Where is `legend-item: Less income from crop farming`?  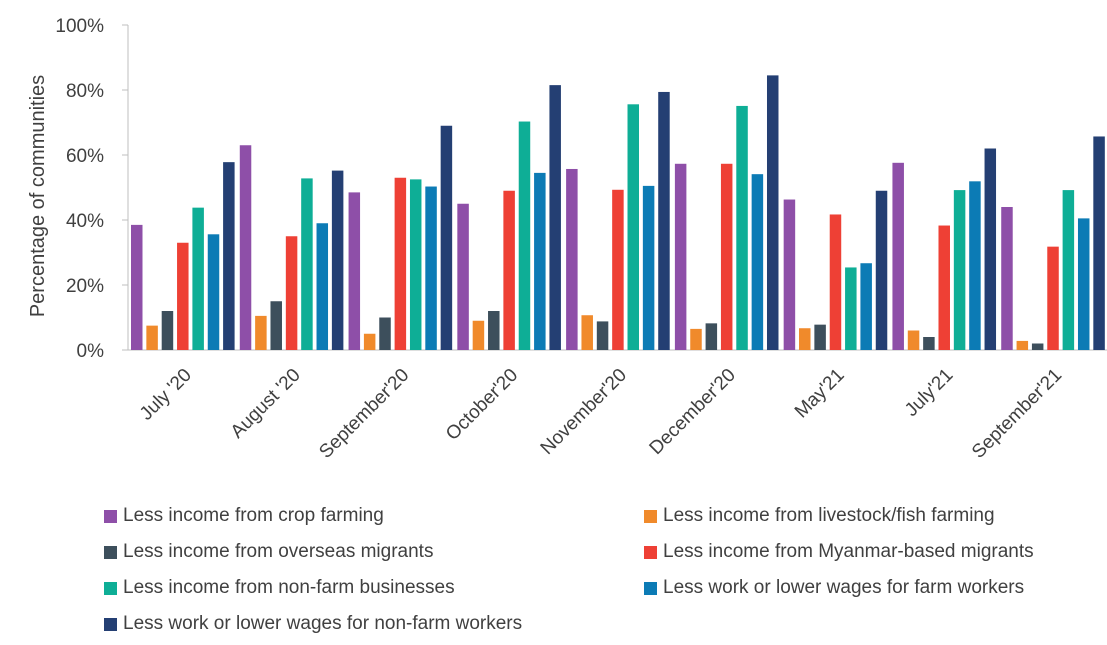
legend-item: Less income from crop farming is located at coordinates (244, 516).